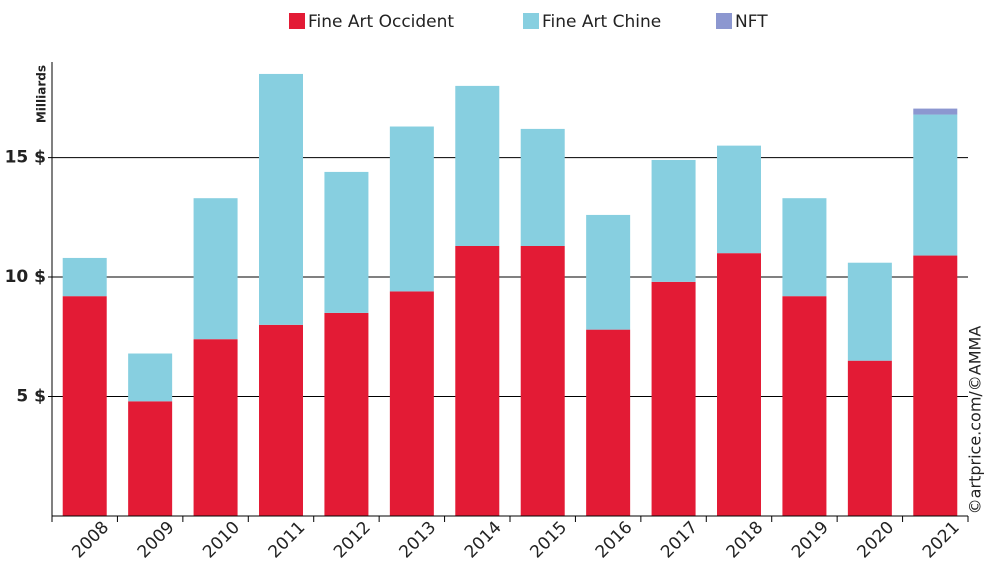 This screenshot has height=570, width=988. I want to click on legend-label: Fine Art Chine, so click(601, 22).